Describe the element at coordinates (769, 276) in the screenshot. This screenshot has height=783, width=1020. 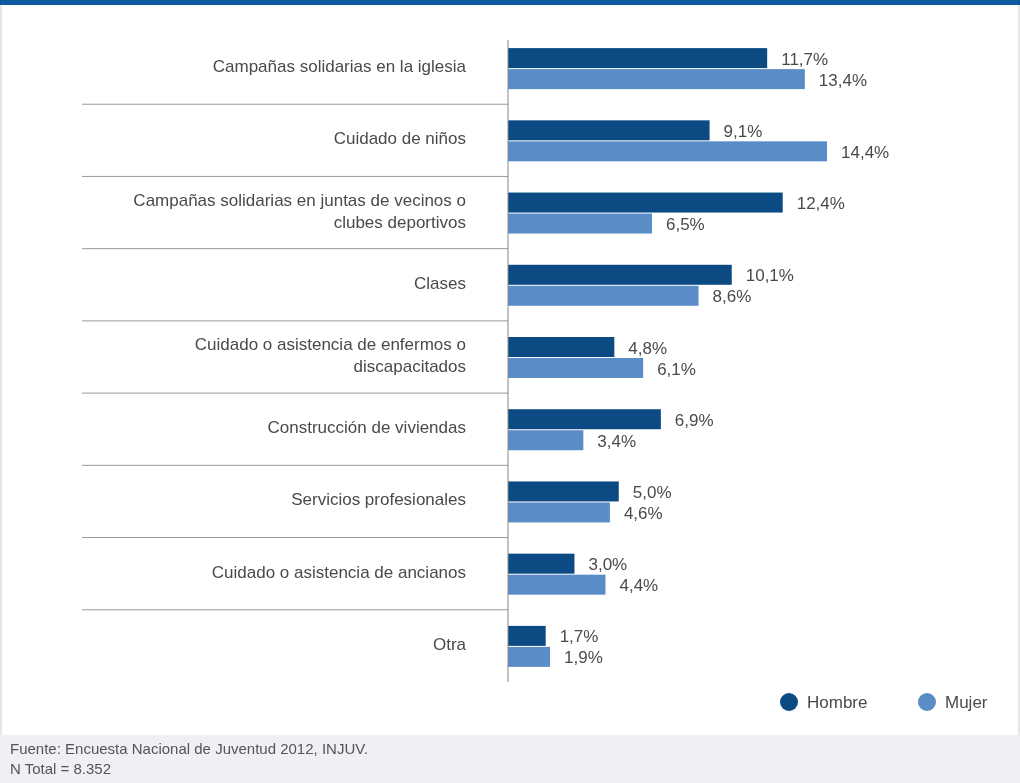
I see `data-label: 10,1%` at that location.